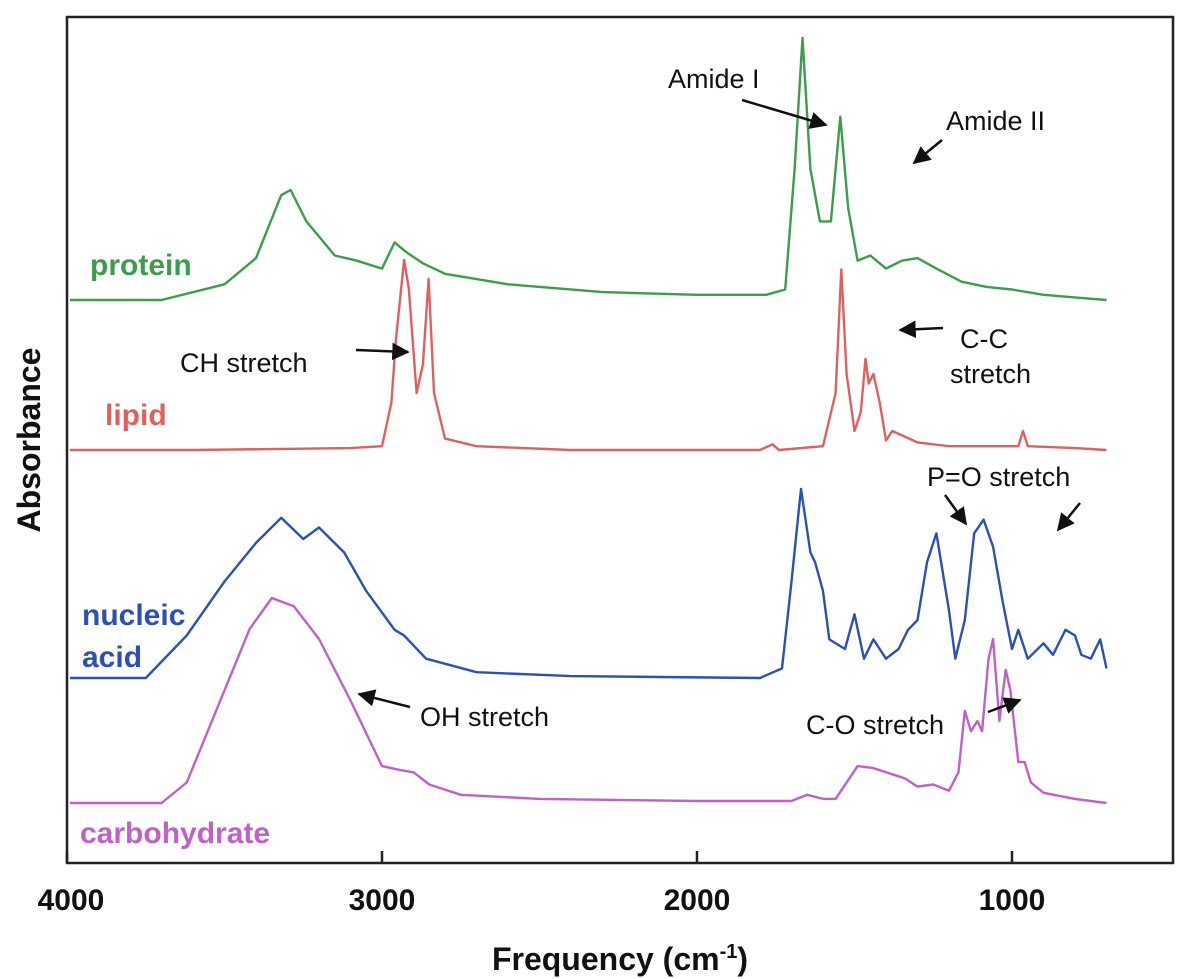 This screenshot has width=1183, height=979. Describe the element at coordinates (141, 265) in the screenshot. I see `series-label-protein: protein` at that location.